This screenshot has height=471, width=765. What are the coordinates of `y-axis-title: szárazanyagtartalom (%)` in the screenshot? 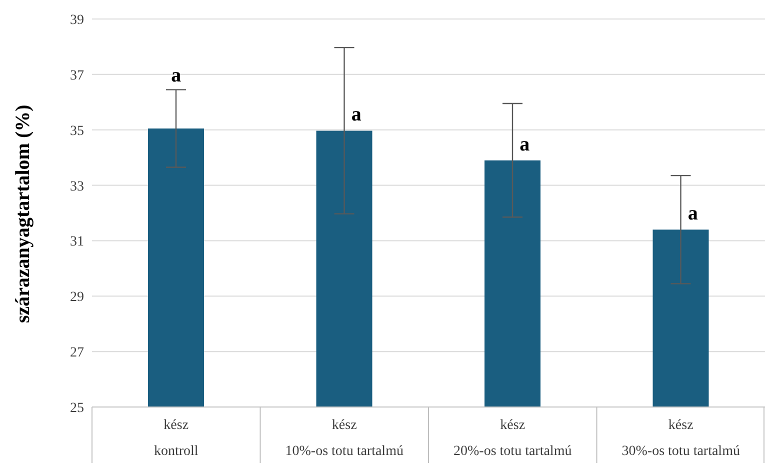 It's located at (23, 213).